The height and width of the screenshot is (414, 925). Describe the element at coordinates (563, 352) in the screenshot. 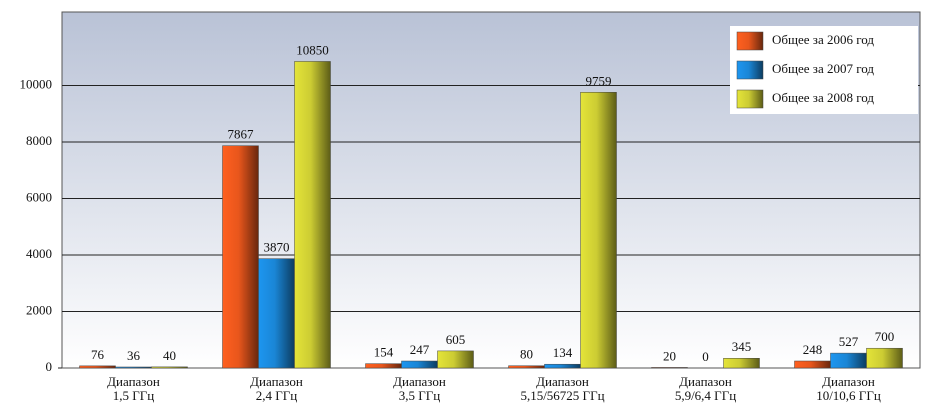

I see `value-label: 134` at that location.